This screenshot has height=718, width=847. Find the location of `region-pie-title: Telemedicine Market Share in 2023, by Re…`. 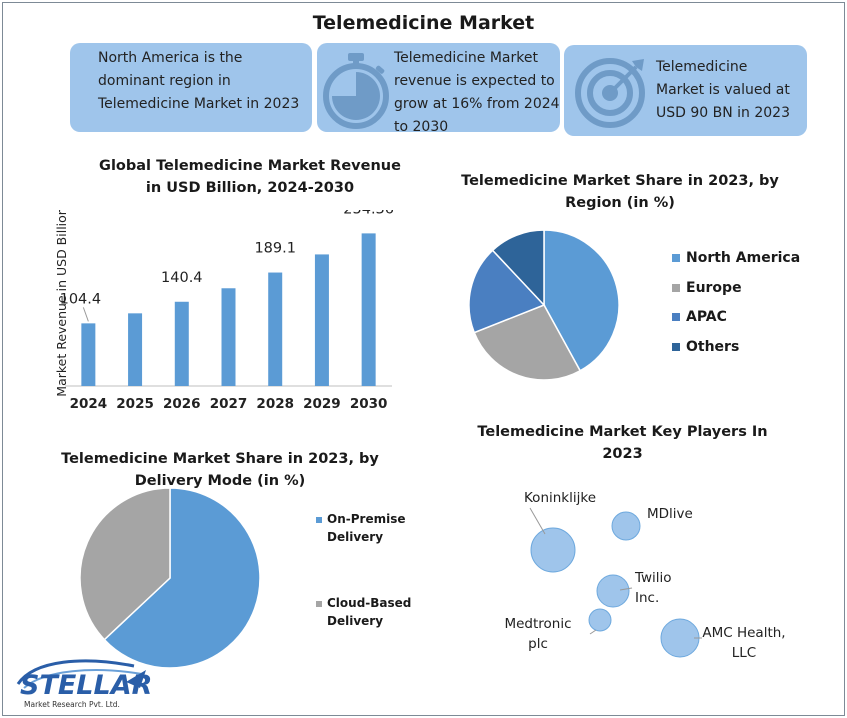

region-pie-title: Telemedicine Market Share in 2023, by Re… is located at coordinates (620, 192).